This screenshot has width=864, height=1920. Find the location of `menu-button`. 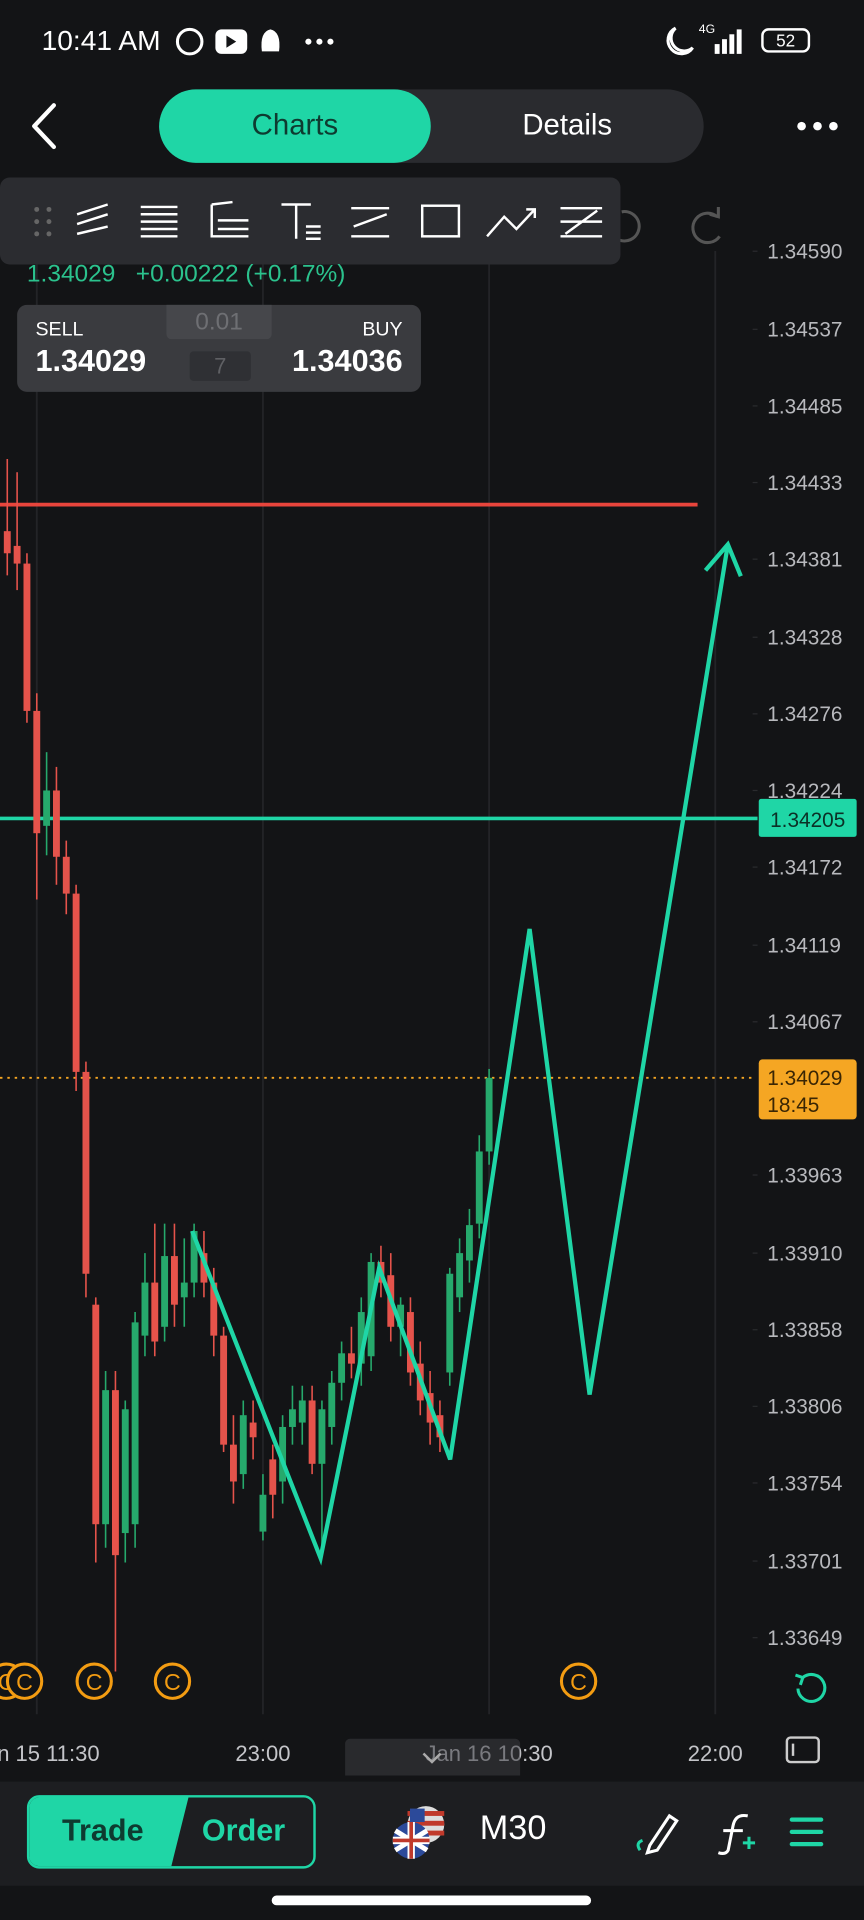

menu-button is located at coordinates (806, 1832).